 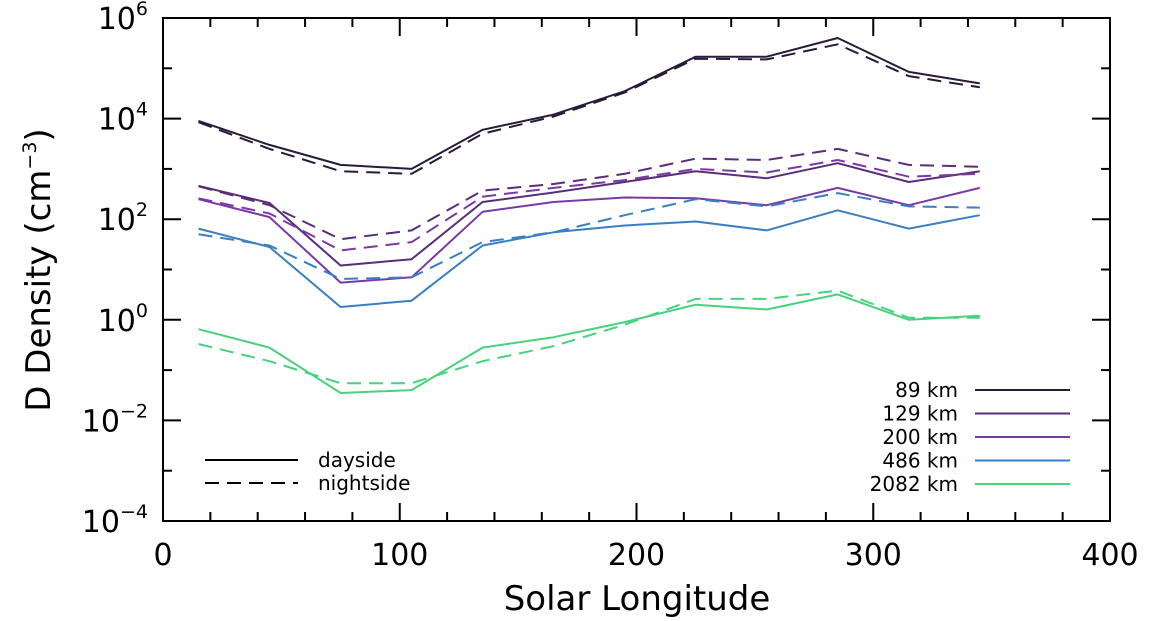 I want to click on legend-label-series: 200 km, so click(x=920, y=437).